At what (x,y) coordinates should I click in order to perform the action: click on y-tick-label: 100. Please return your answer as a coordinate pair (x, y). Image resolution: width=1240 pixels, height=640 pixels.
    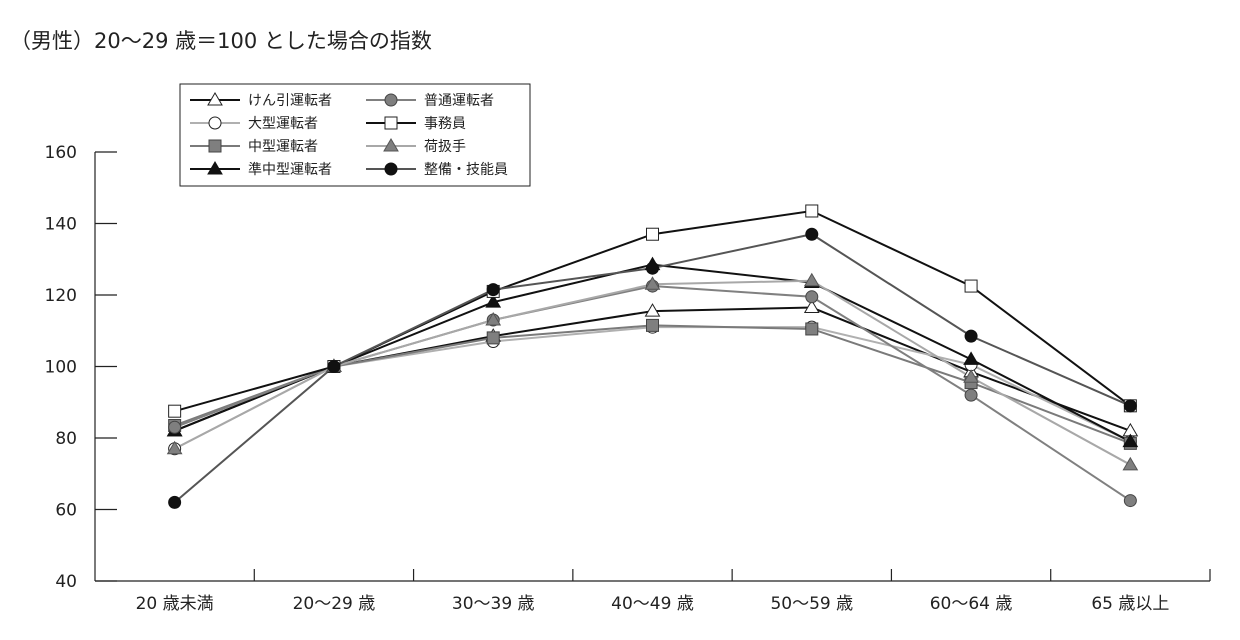
    Looking at the image, I should click on (61, 368).